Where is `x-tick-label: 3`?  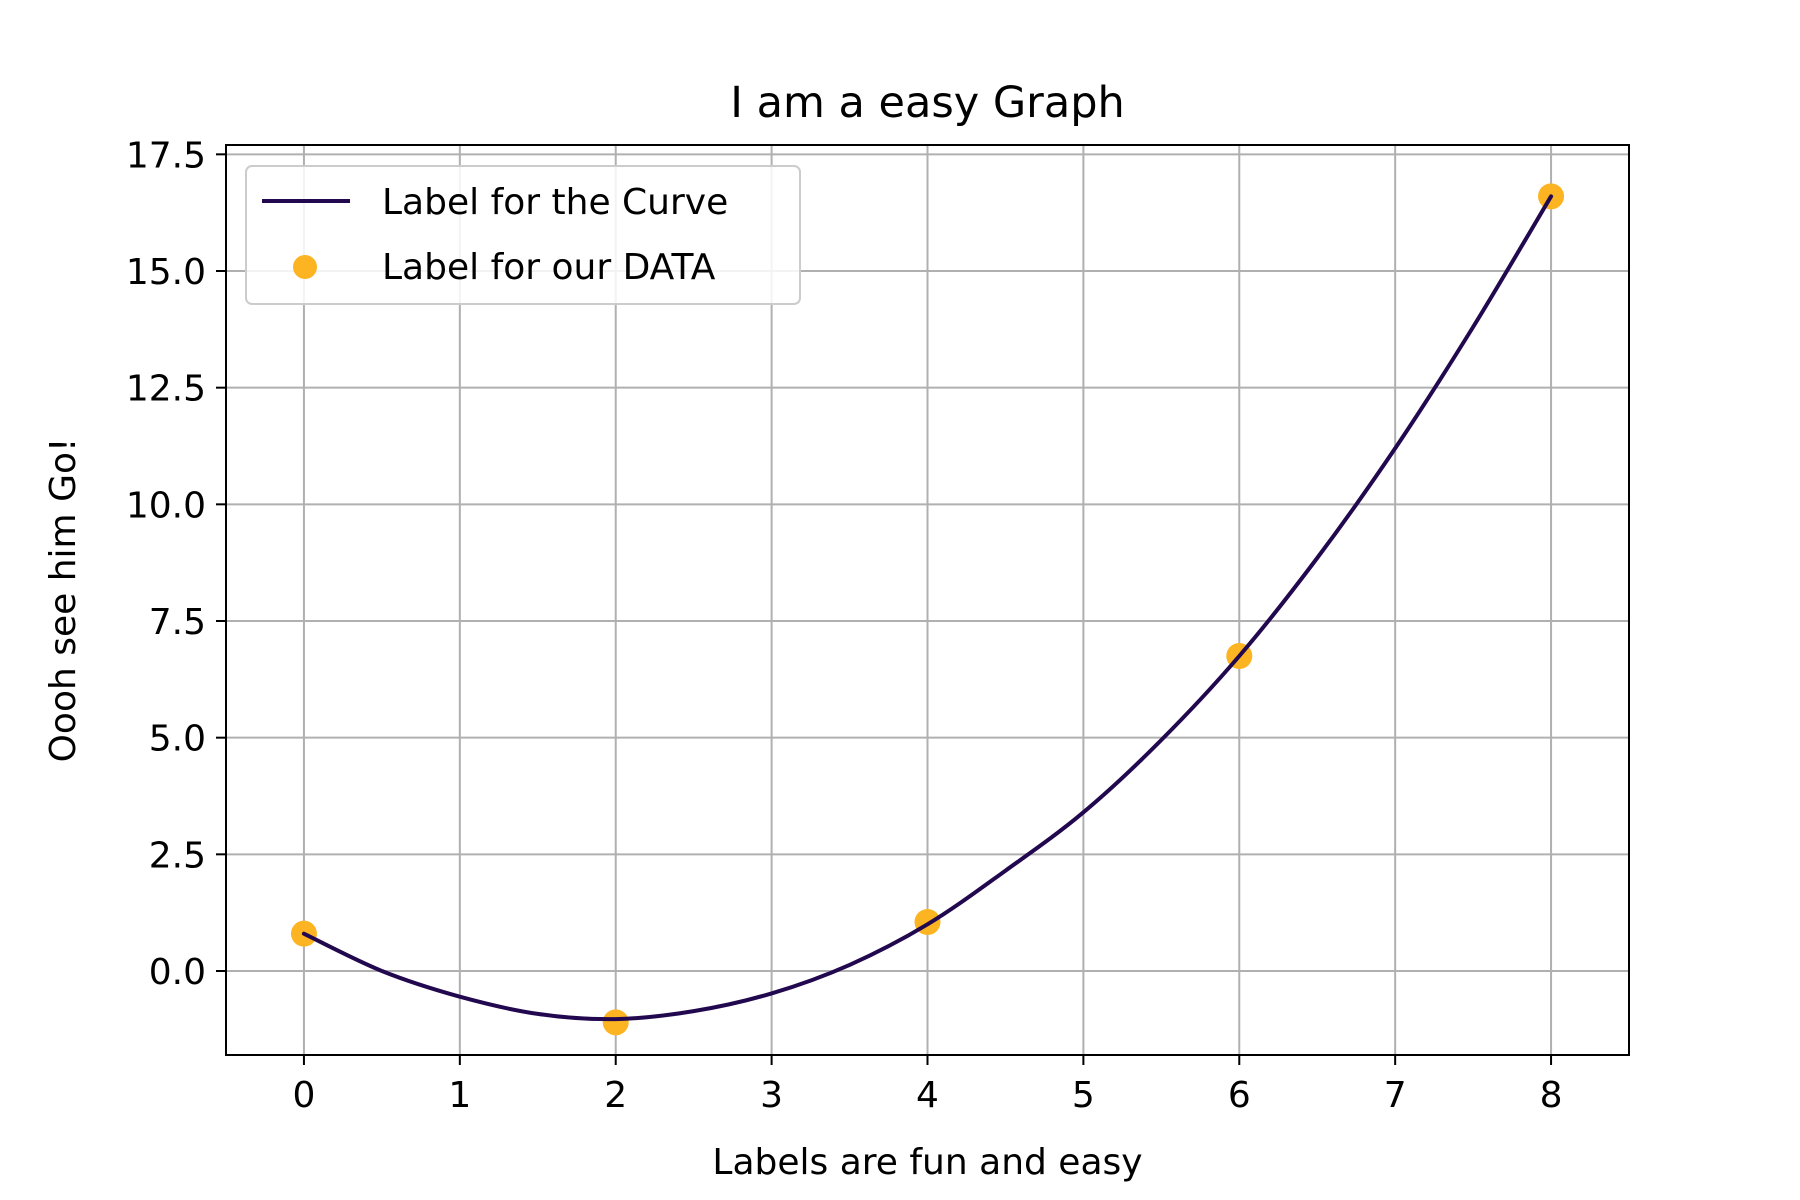
x-tick-label: 3 is located at coordinates (771, 1095).